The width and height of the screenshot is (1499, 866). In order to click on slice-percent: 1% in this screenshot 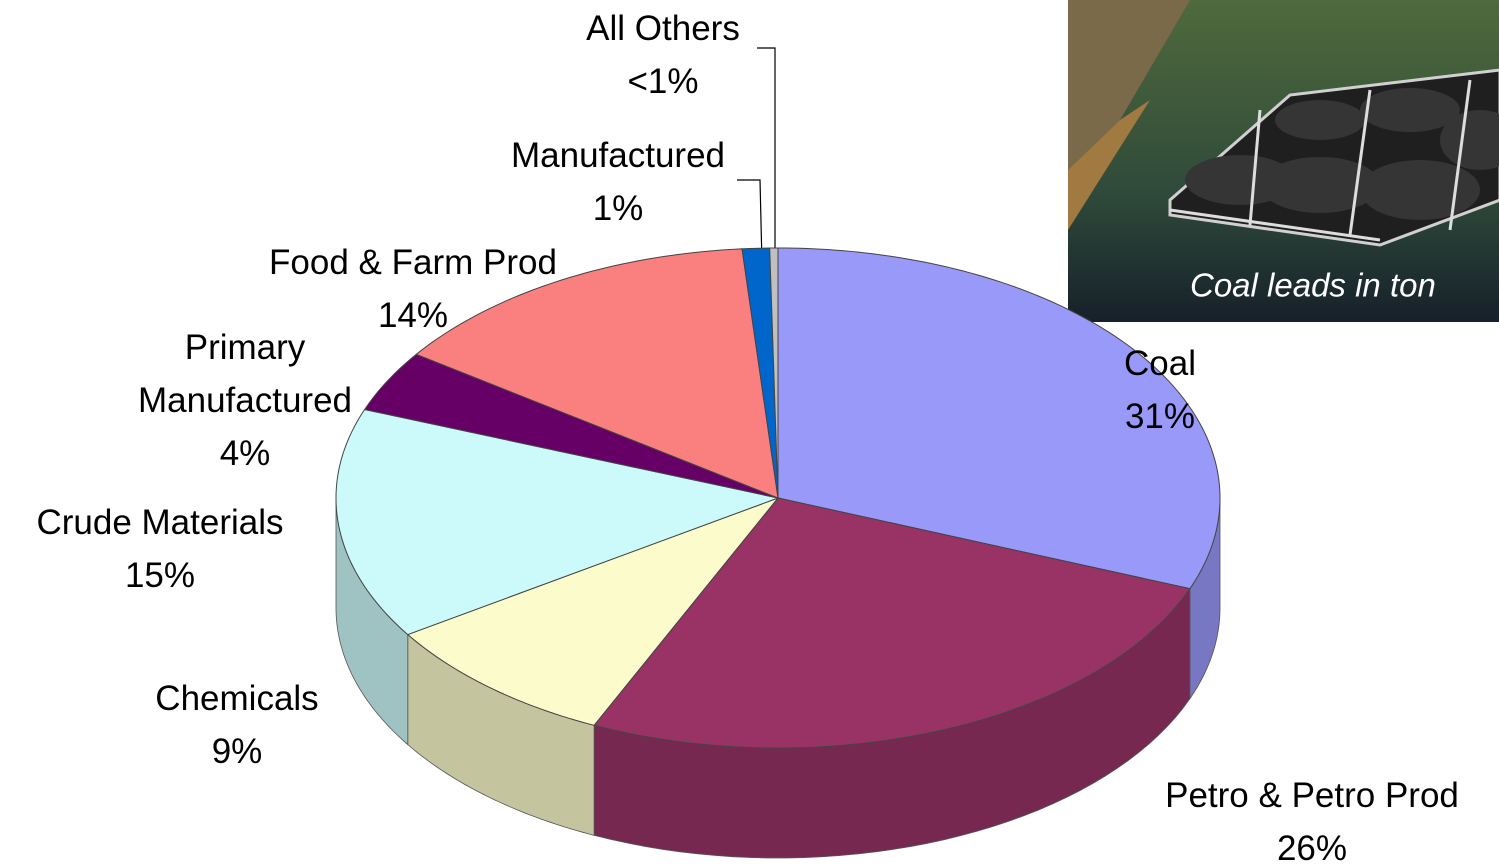, I will do `click(618, 208)`.